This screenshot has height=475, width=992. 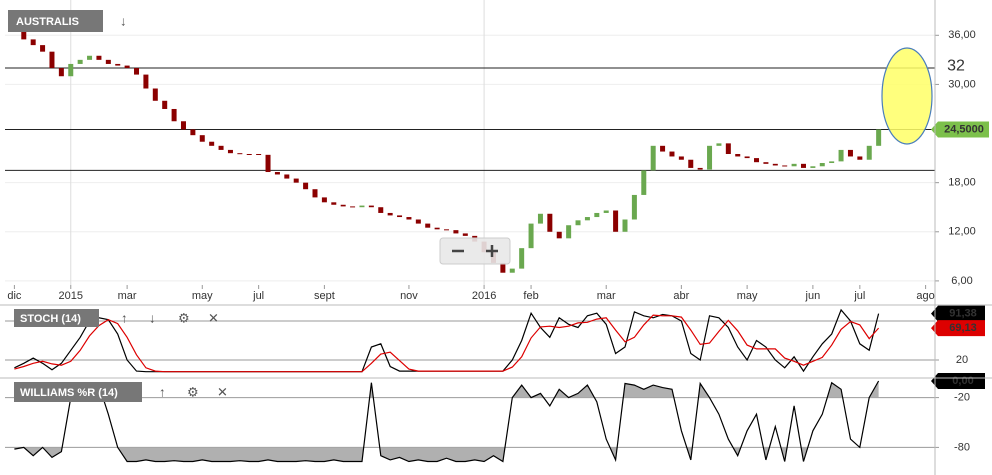 I want to click on chart-title: AUSTRALIS, so click(x=47, y=22).